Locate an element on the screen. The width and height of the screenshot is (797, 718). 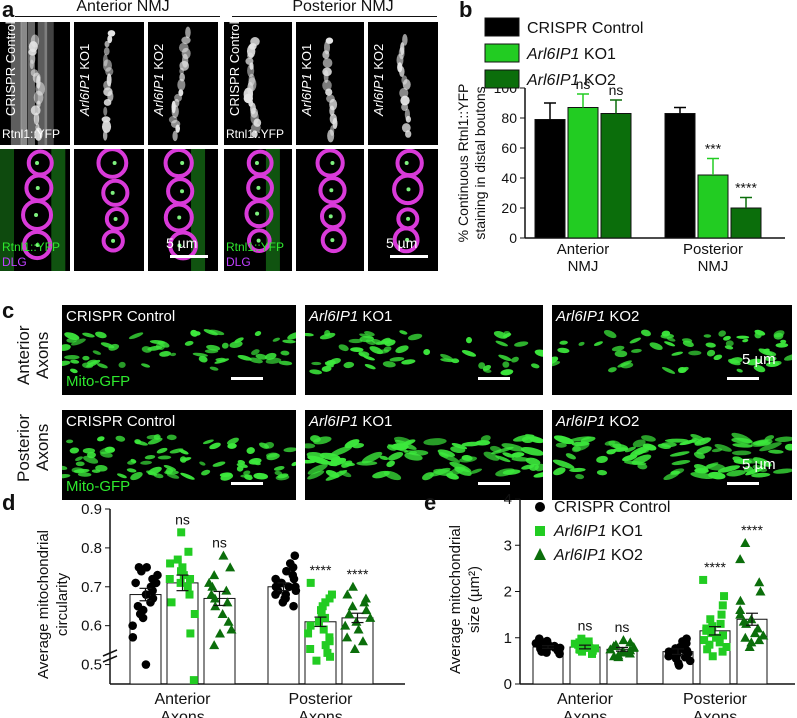
channel-label-mito: Mito-GFP is located at coordinates (98, 381).